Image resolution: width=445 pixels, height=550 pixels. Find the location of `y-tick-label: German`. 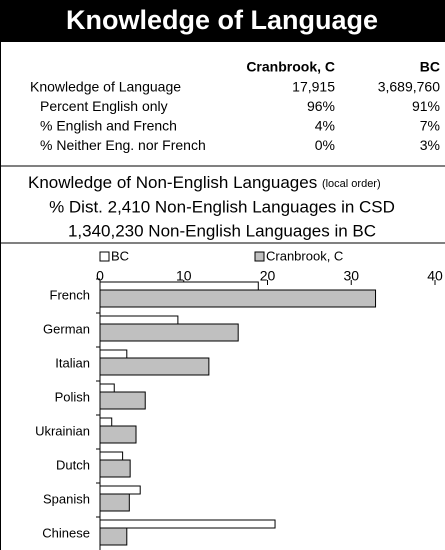

y-tick-label: German is located at coordinates (66, 328).